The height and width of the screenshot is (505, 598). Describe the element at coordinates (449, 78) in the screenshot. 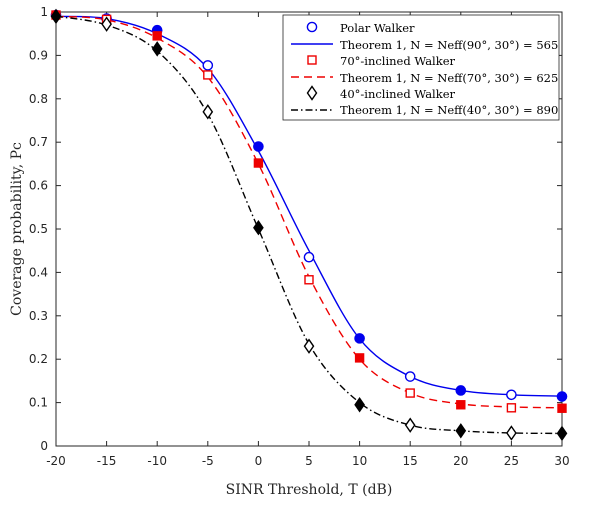

I see `legend-entry-theorem-625: Theorem 1, N = Neff(70°, 30°) = 625` at that location.